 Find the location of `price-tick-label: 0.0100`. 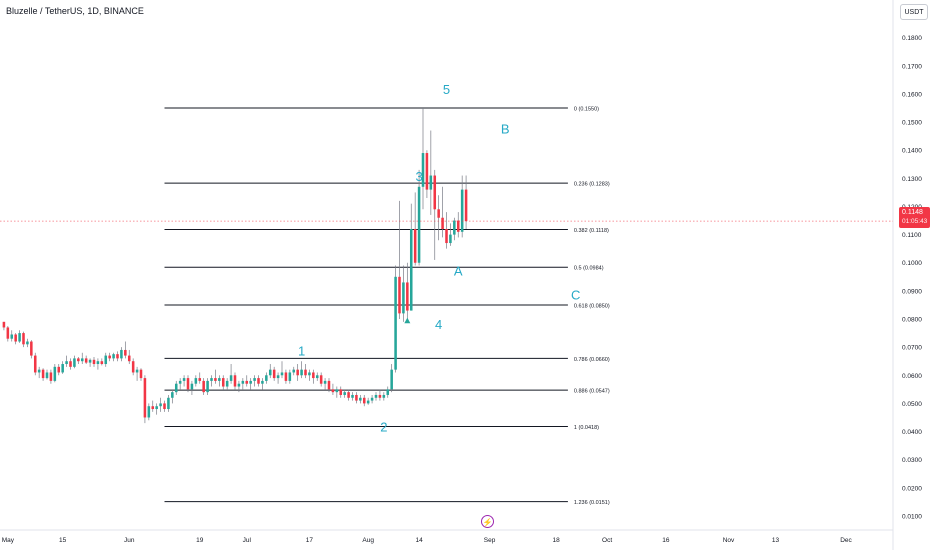

price-tick-label: 0.0100 is located at coordinates (912, 516).